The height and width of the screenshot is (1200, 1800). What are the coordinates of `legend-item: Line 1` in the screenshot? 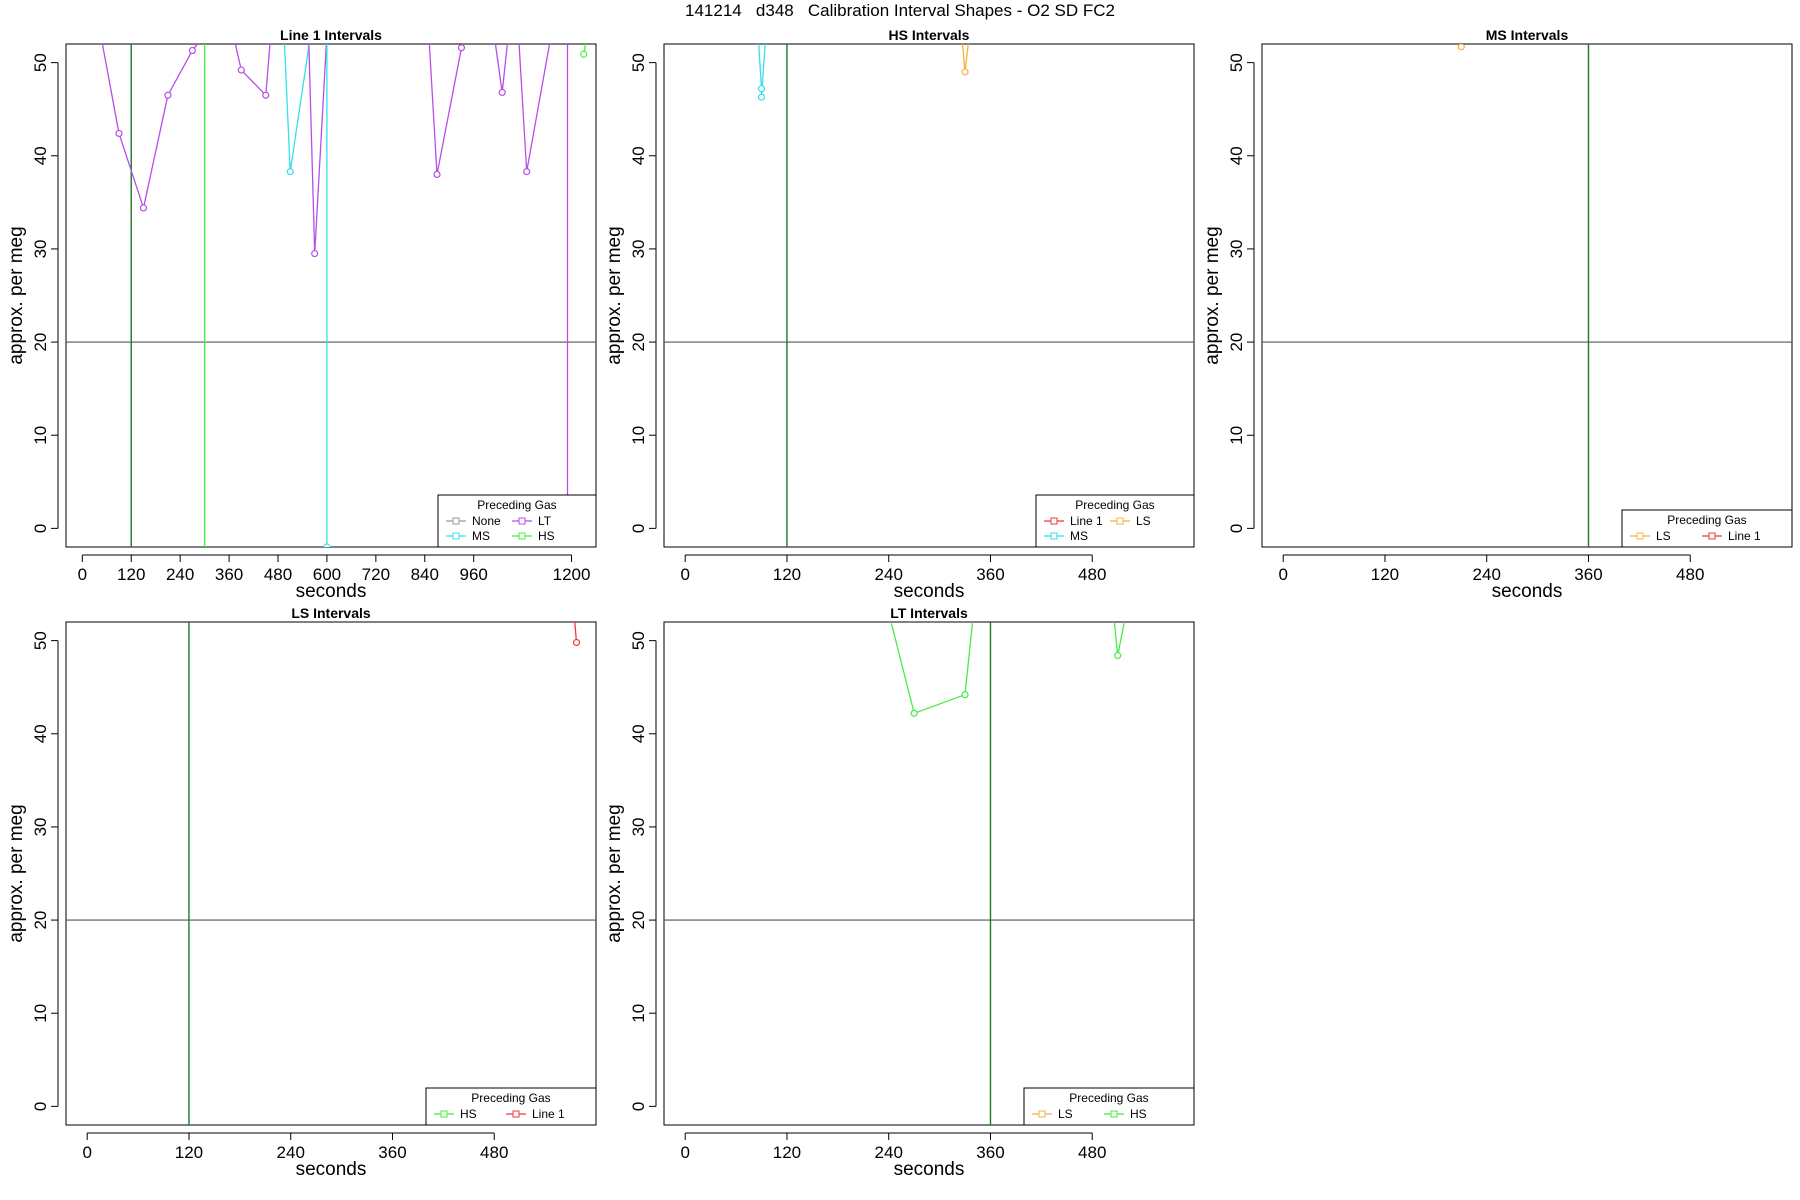 It's located at (535, 1114).